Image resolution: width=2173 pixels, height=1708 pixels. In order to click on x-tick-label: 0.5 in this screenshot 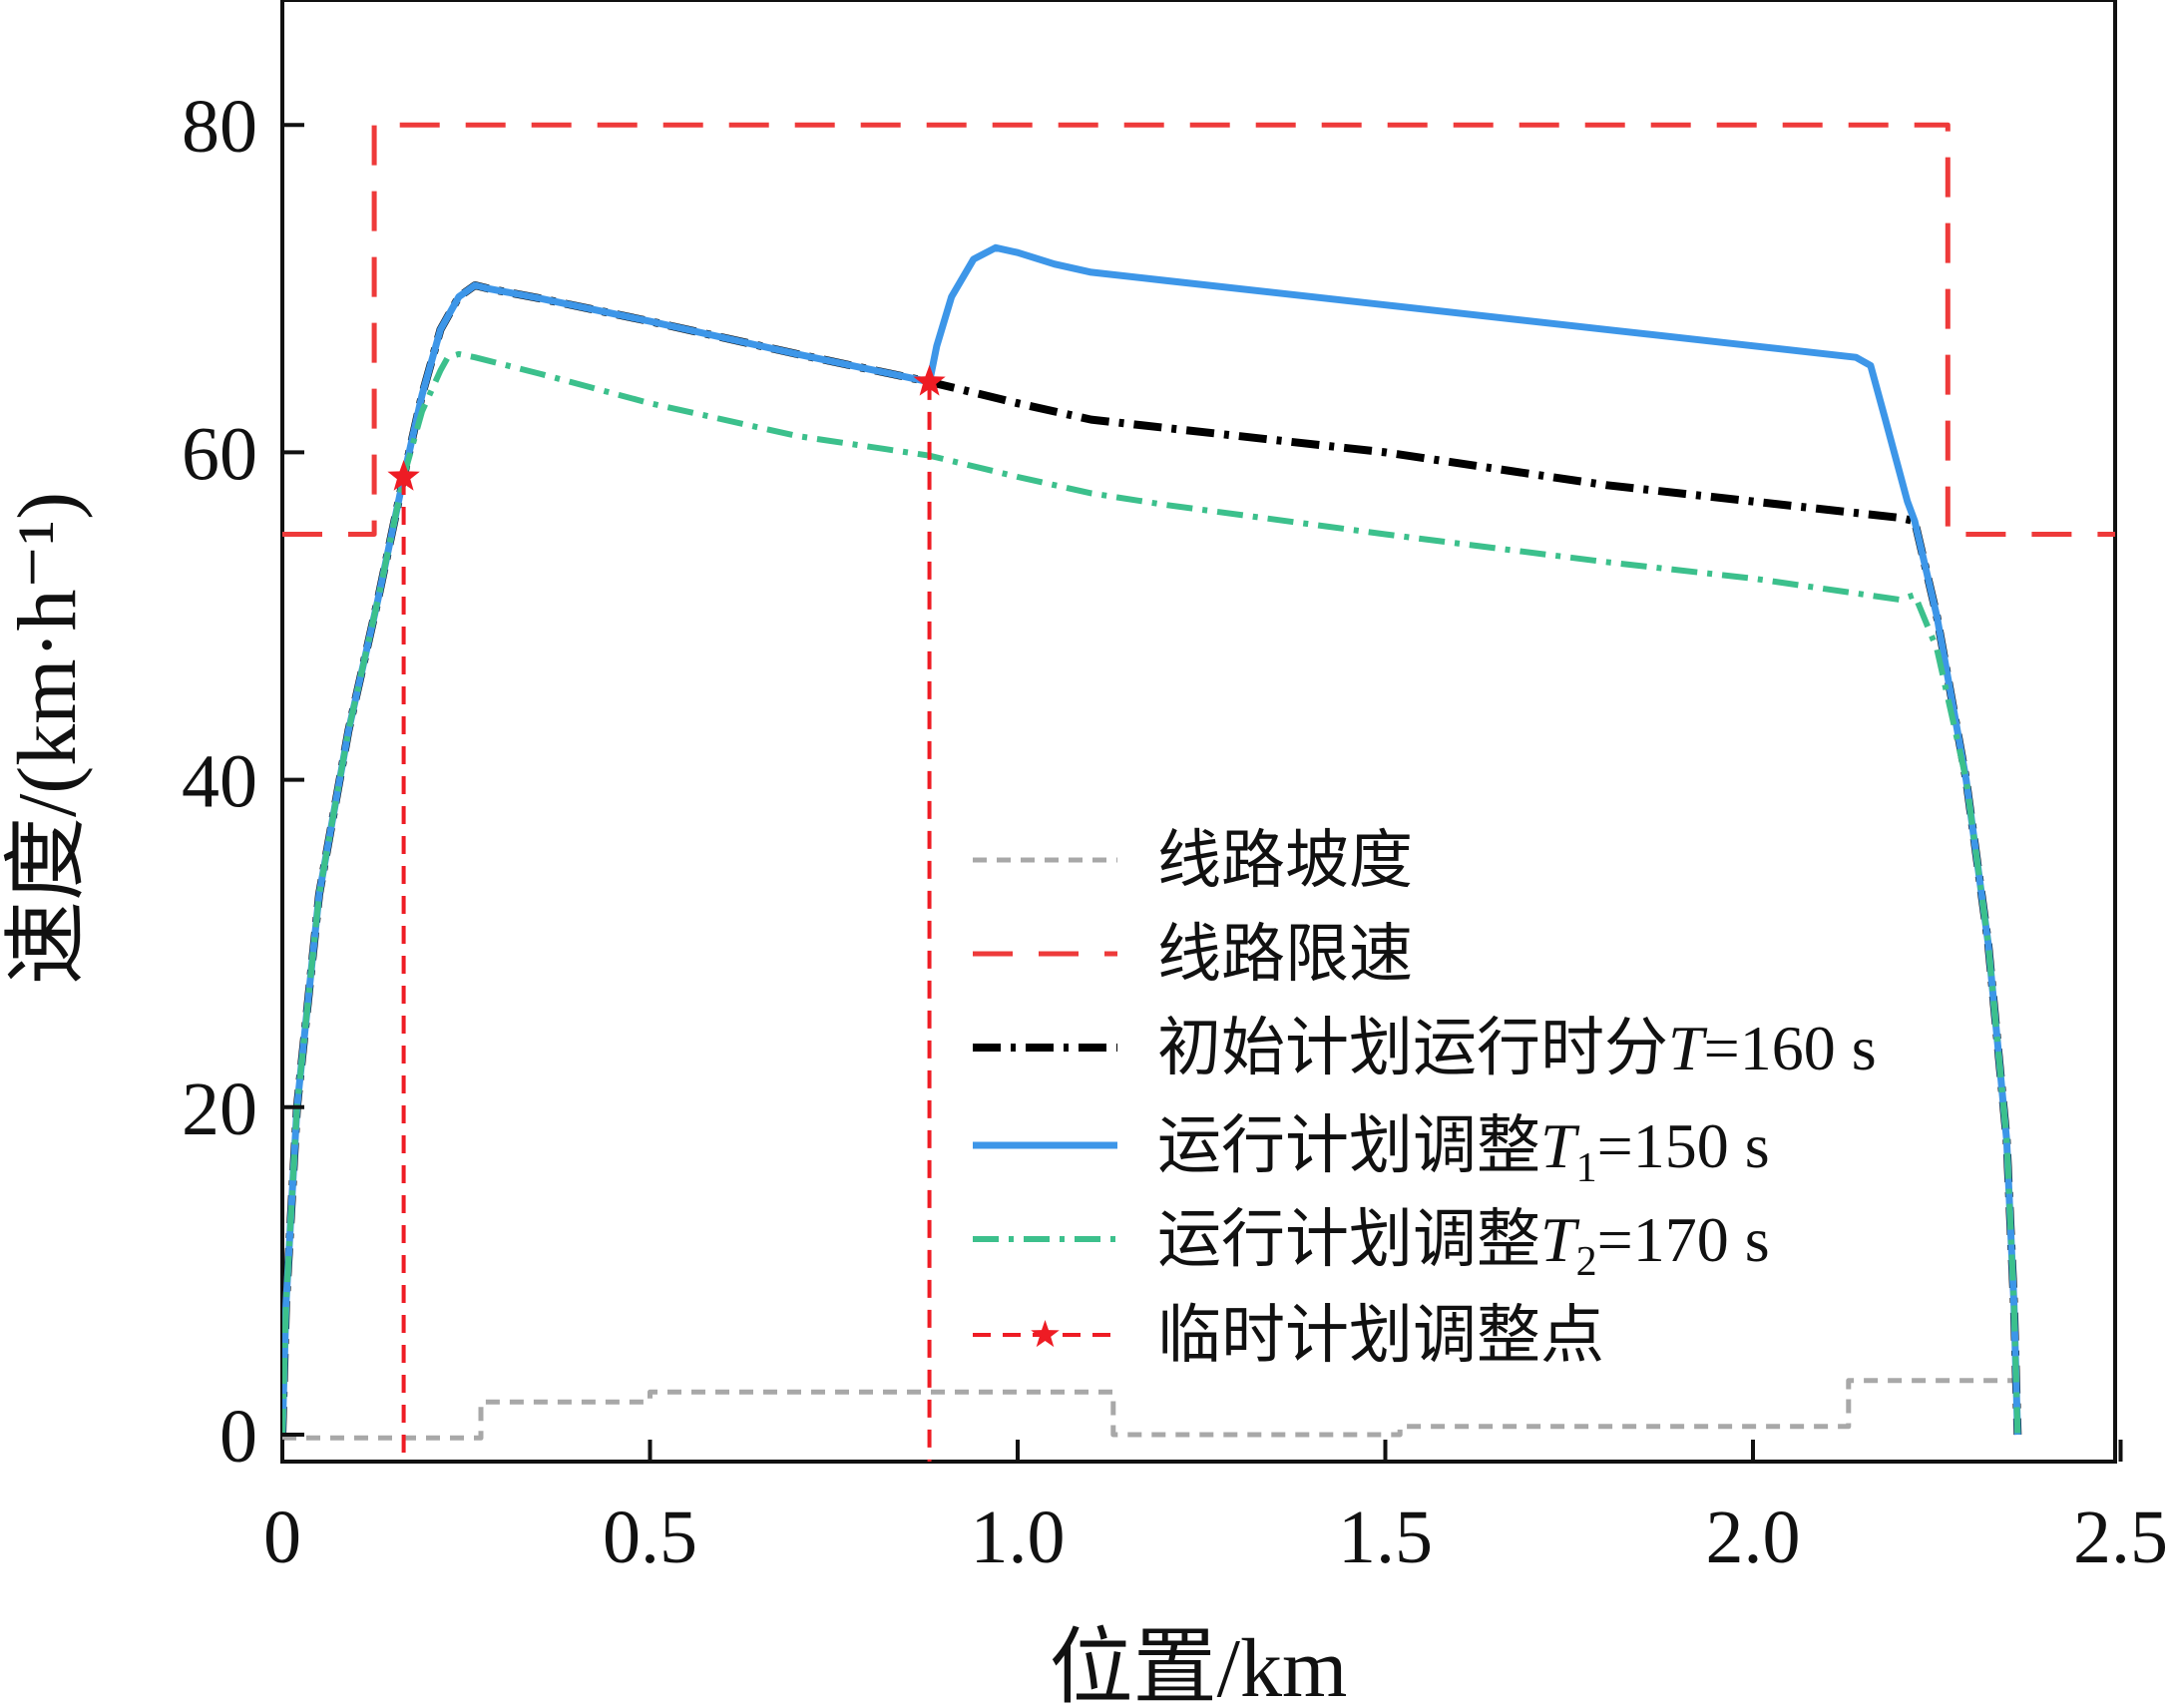, I will do `click(650, 1537)`.